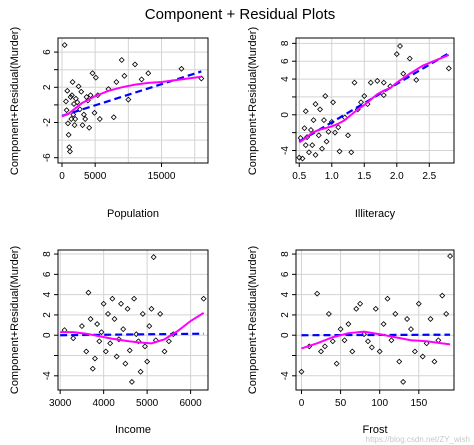 The width and height of the screenshot is (474, 445). I want to click on x-axis-label: Illiteracy, so click(375, 214).